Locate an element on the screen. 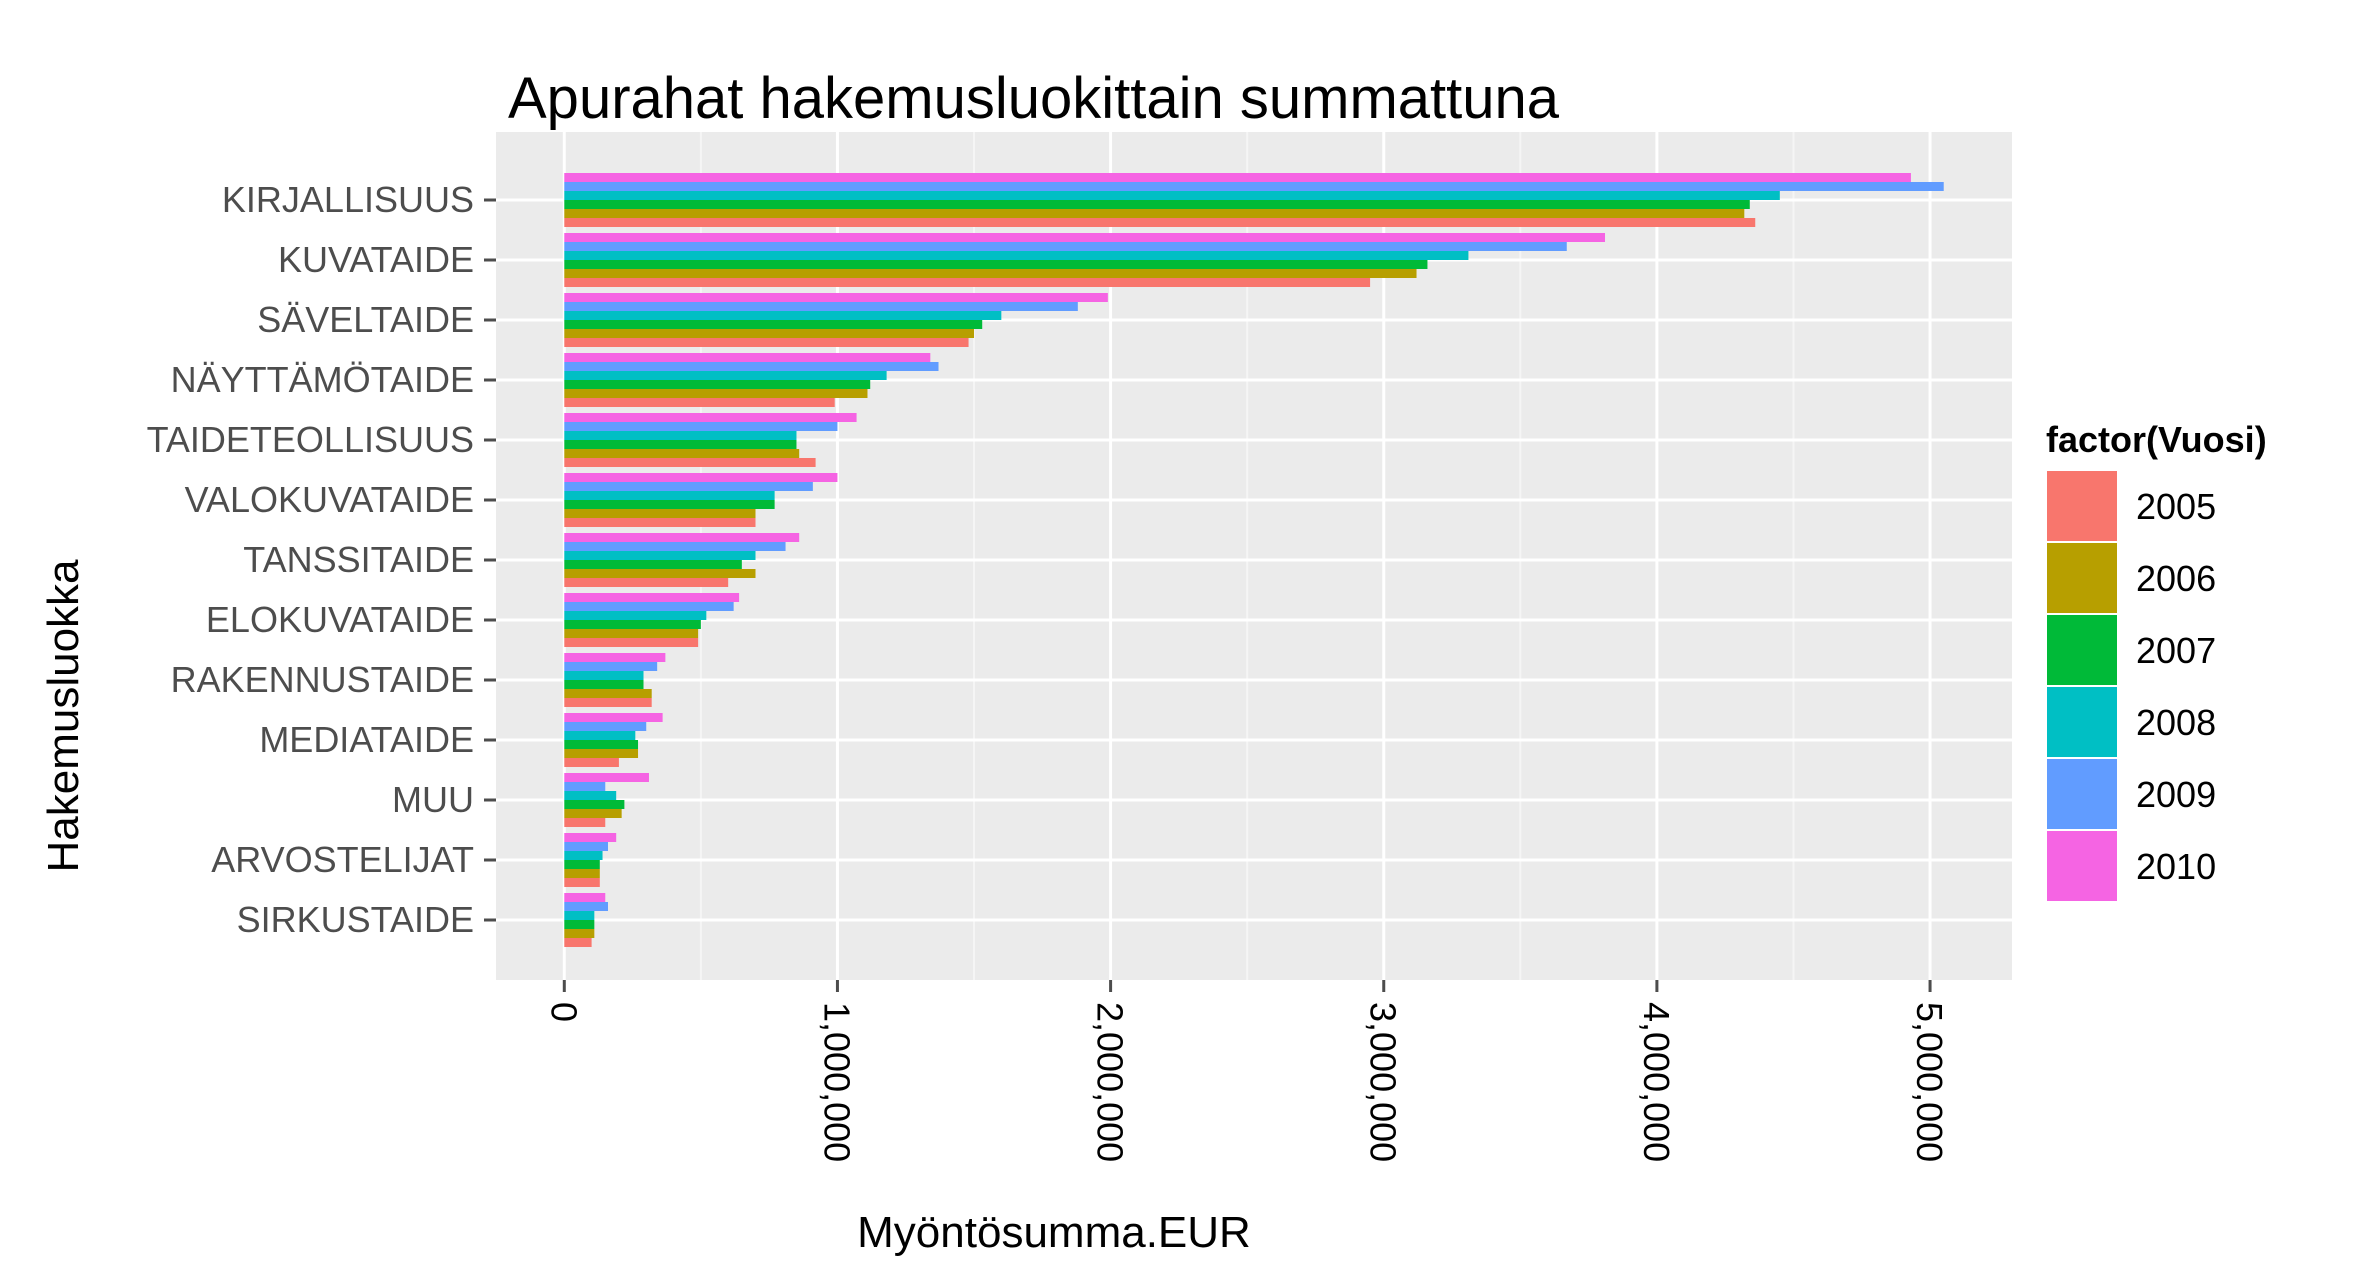  legend-label: 2009 is located at coordinates (2176, 794).